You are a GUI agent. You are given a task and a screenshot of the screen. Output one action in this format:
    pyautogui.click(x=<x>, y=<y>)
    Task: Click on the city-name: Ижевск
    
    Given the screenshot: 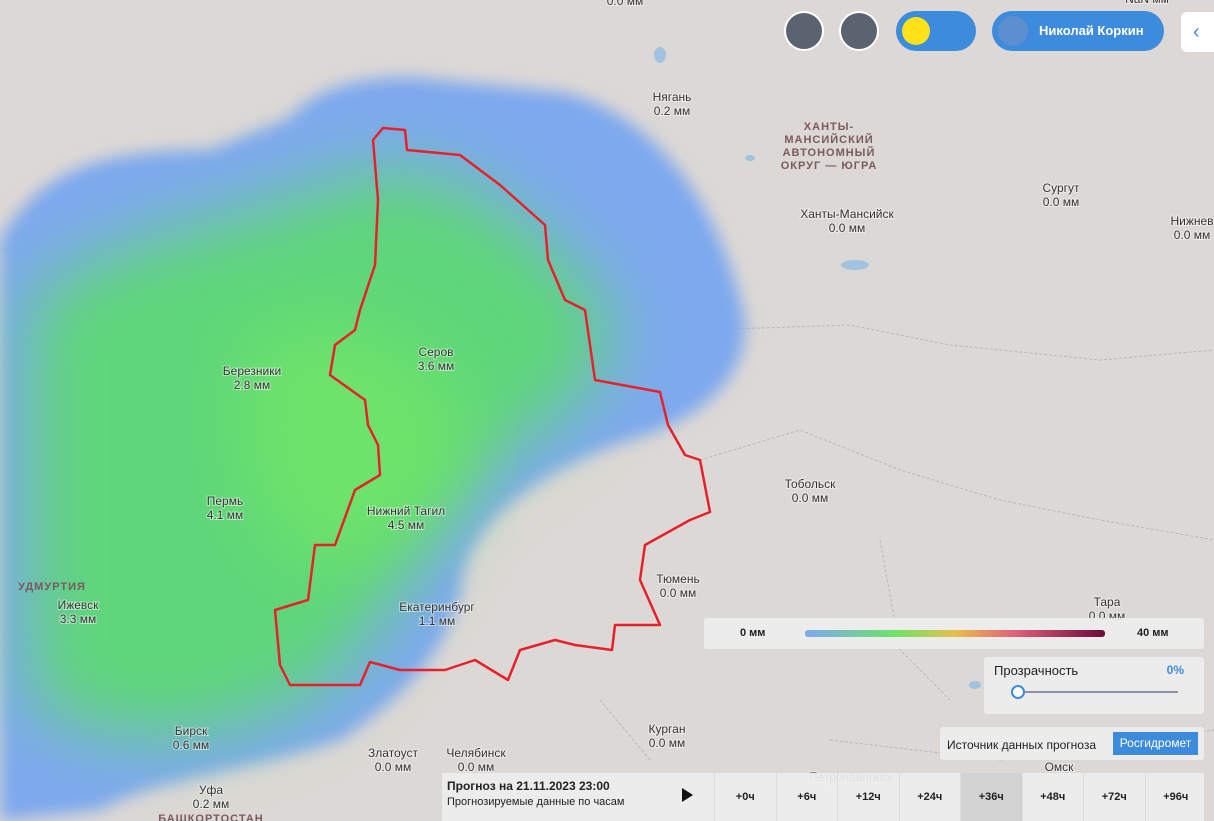 What is the action you would take?
    pyautogui.click(x=79, y=605)
    